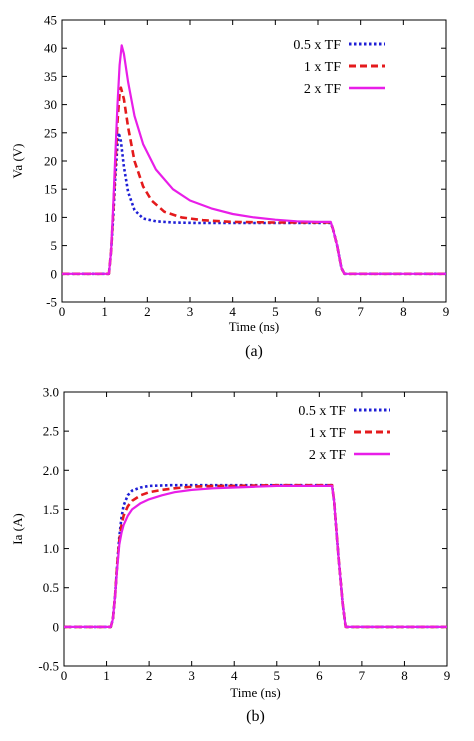 The height and width of the screenshot is (741, 474). I want to click on y-tick-label: 0.5, so click(51, 587).